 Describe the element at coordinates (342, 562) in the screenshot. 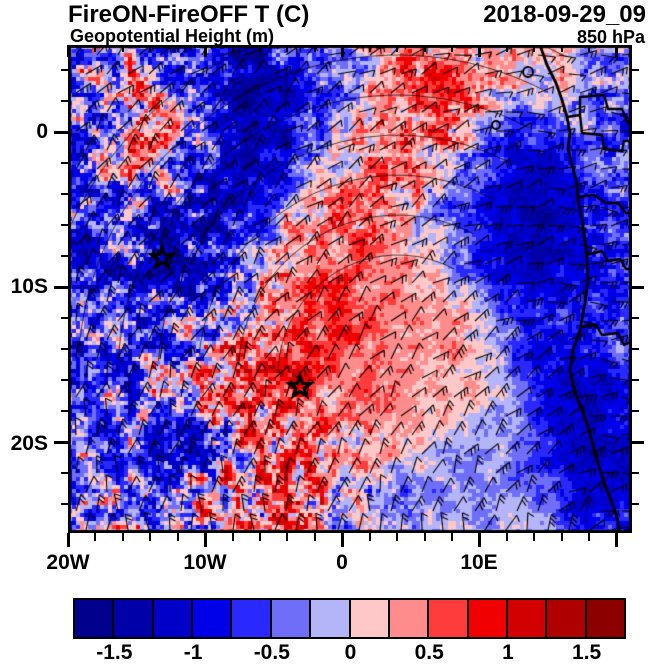

I see `x-axis-label: 0` at that location.